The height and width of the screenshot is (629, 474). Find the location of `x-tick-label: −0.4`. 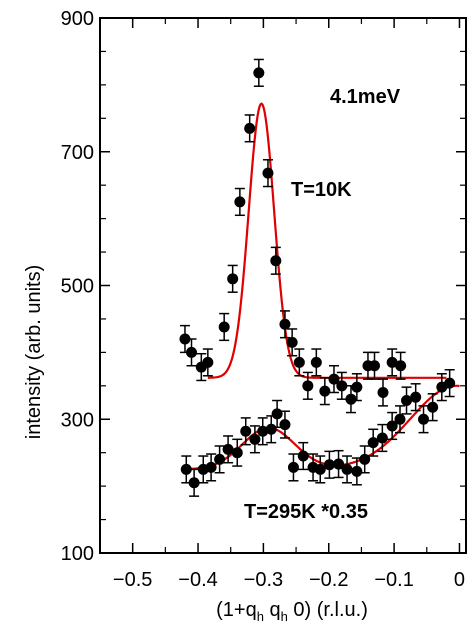

x-tick-label: −0.4 is located at coordinates (197, 580).